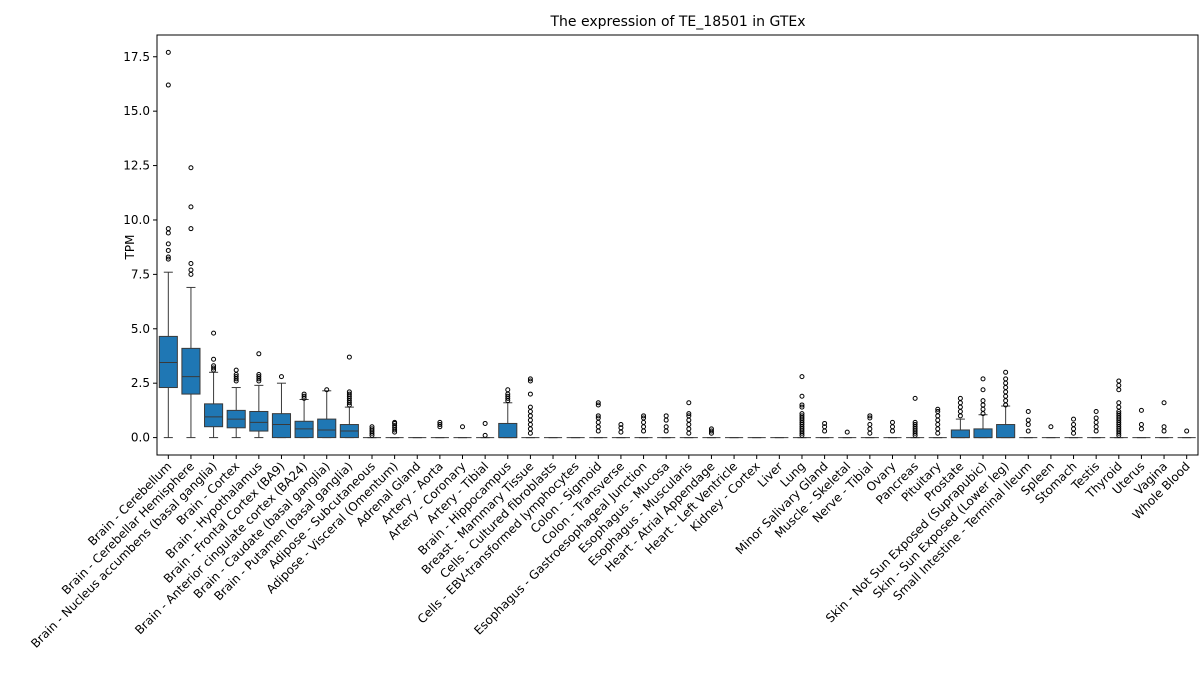 This screenshot has width=1200, height=700. Describe the element at coordinates (140, 438) in the screenshot. I see `y-tick-label: 0.0` at that location.